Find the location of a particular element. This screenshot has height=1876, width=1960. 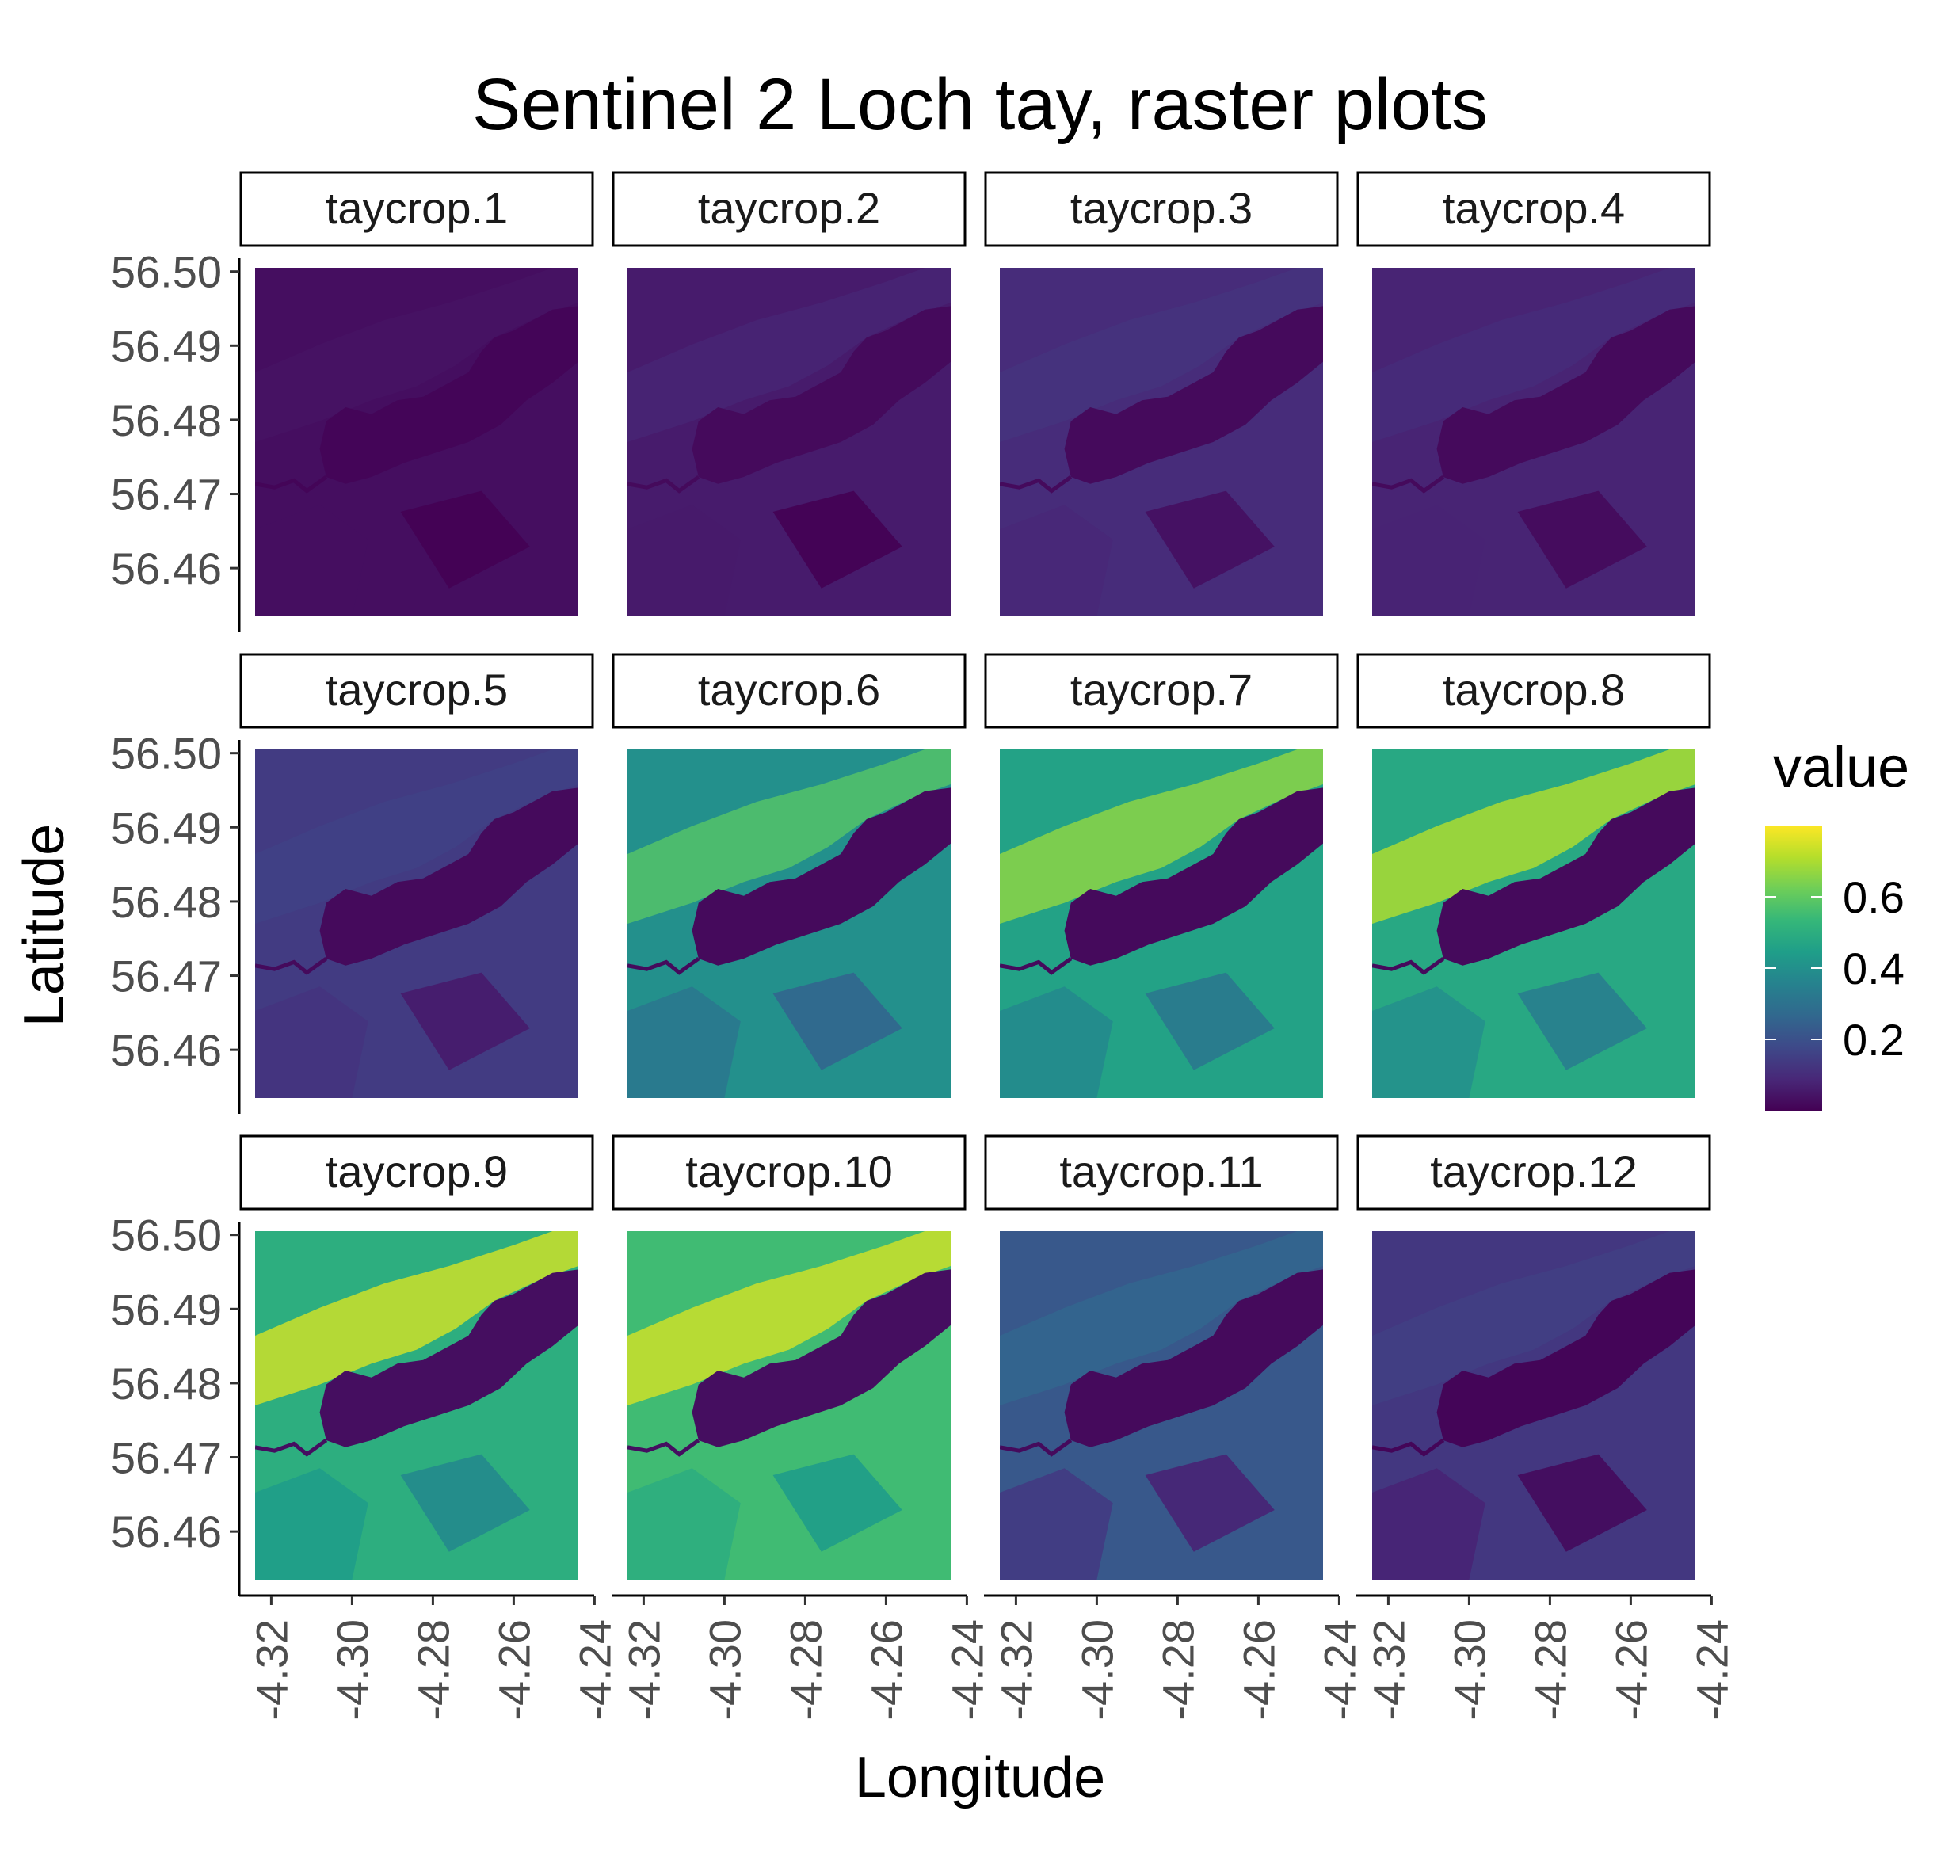

facet-panel: taycrop.6 is located at coordinates (789, 876).